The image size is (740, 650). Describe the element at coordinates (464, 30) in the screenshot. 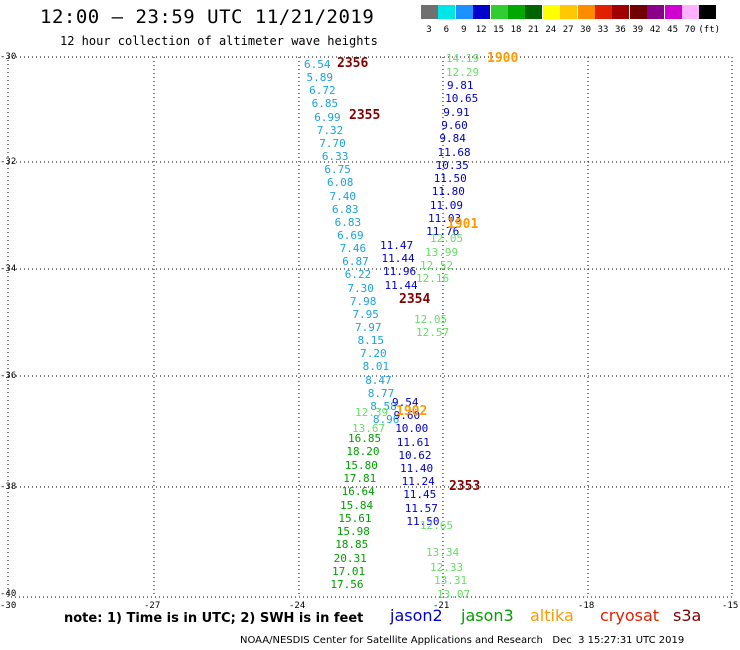

I see `scale-label: 9` at that location.